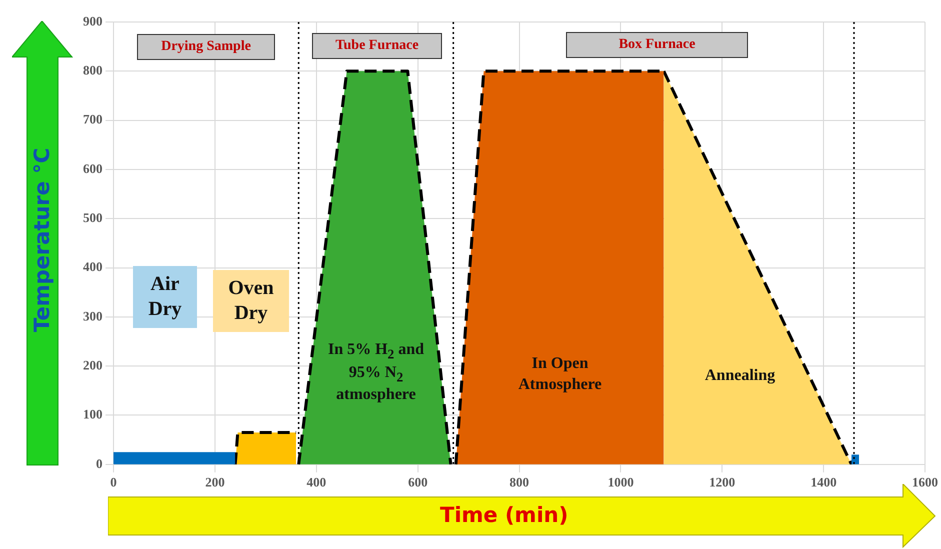 The image size is (941, 549). Describe the element at coordinates (42, 240) in the screenshot. I see `y-axis-title: Temperature °C` at that location.